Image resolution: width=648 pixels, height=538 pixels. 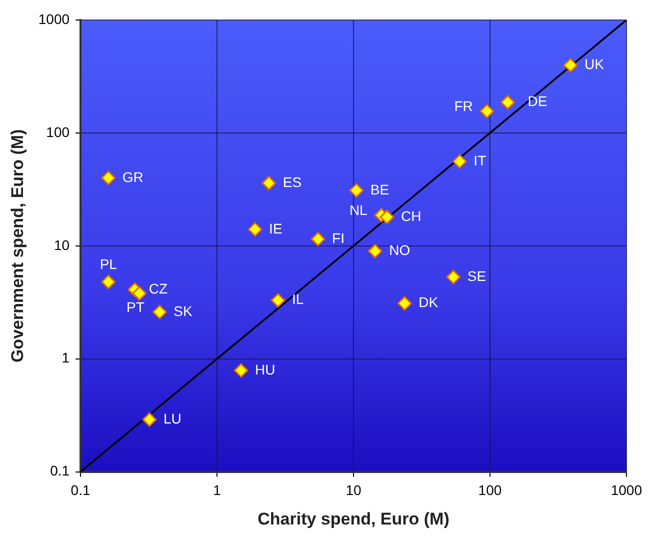 I want to click on annotation: DK, so click(x=428, y=302).